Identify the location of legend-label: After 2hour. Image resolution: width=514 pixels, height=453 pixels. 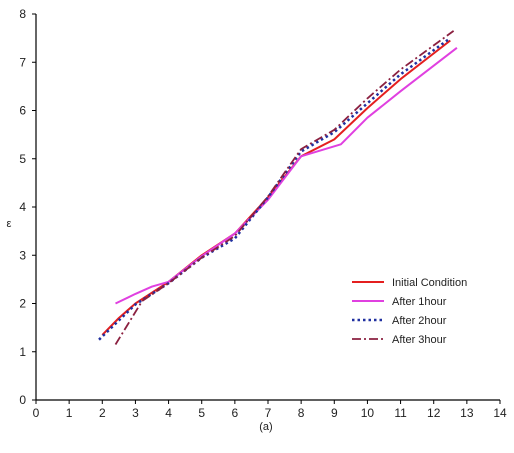
(419, 321).